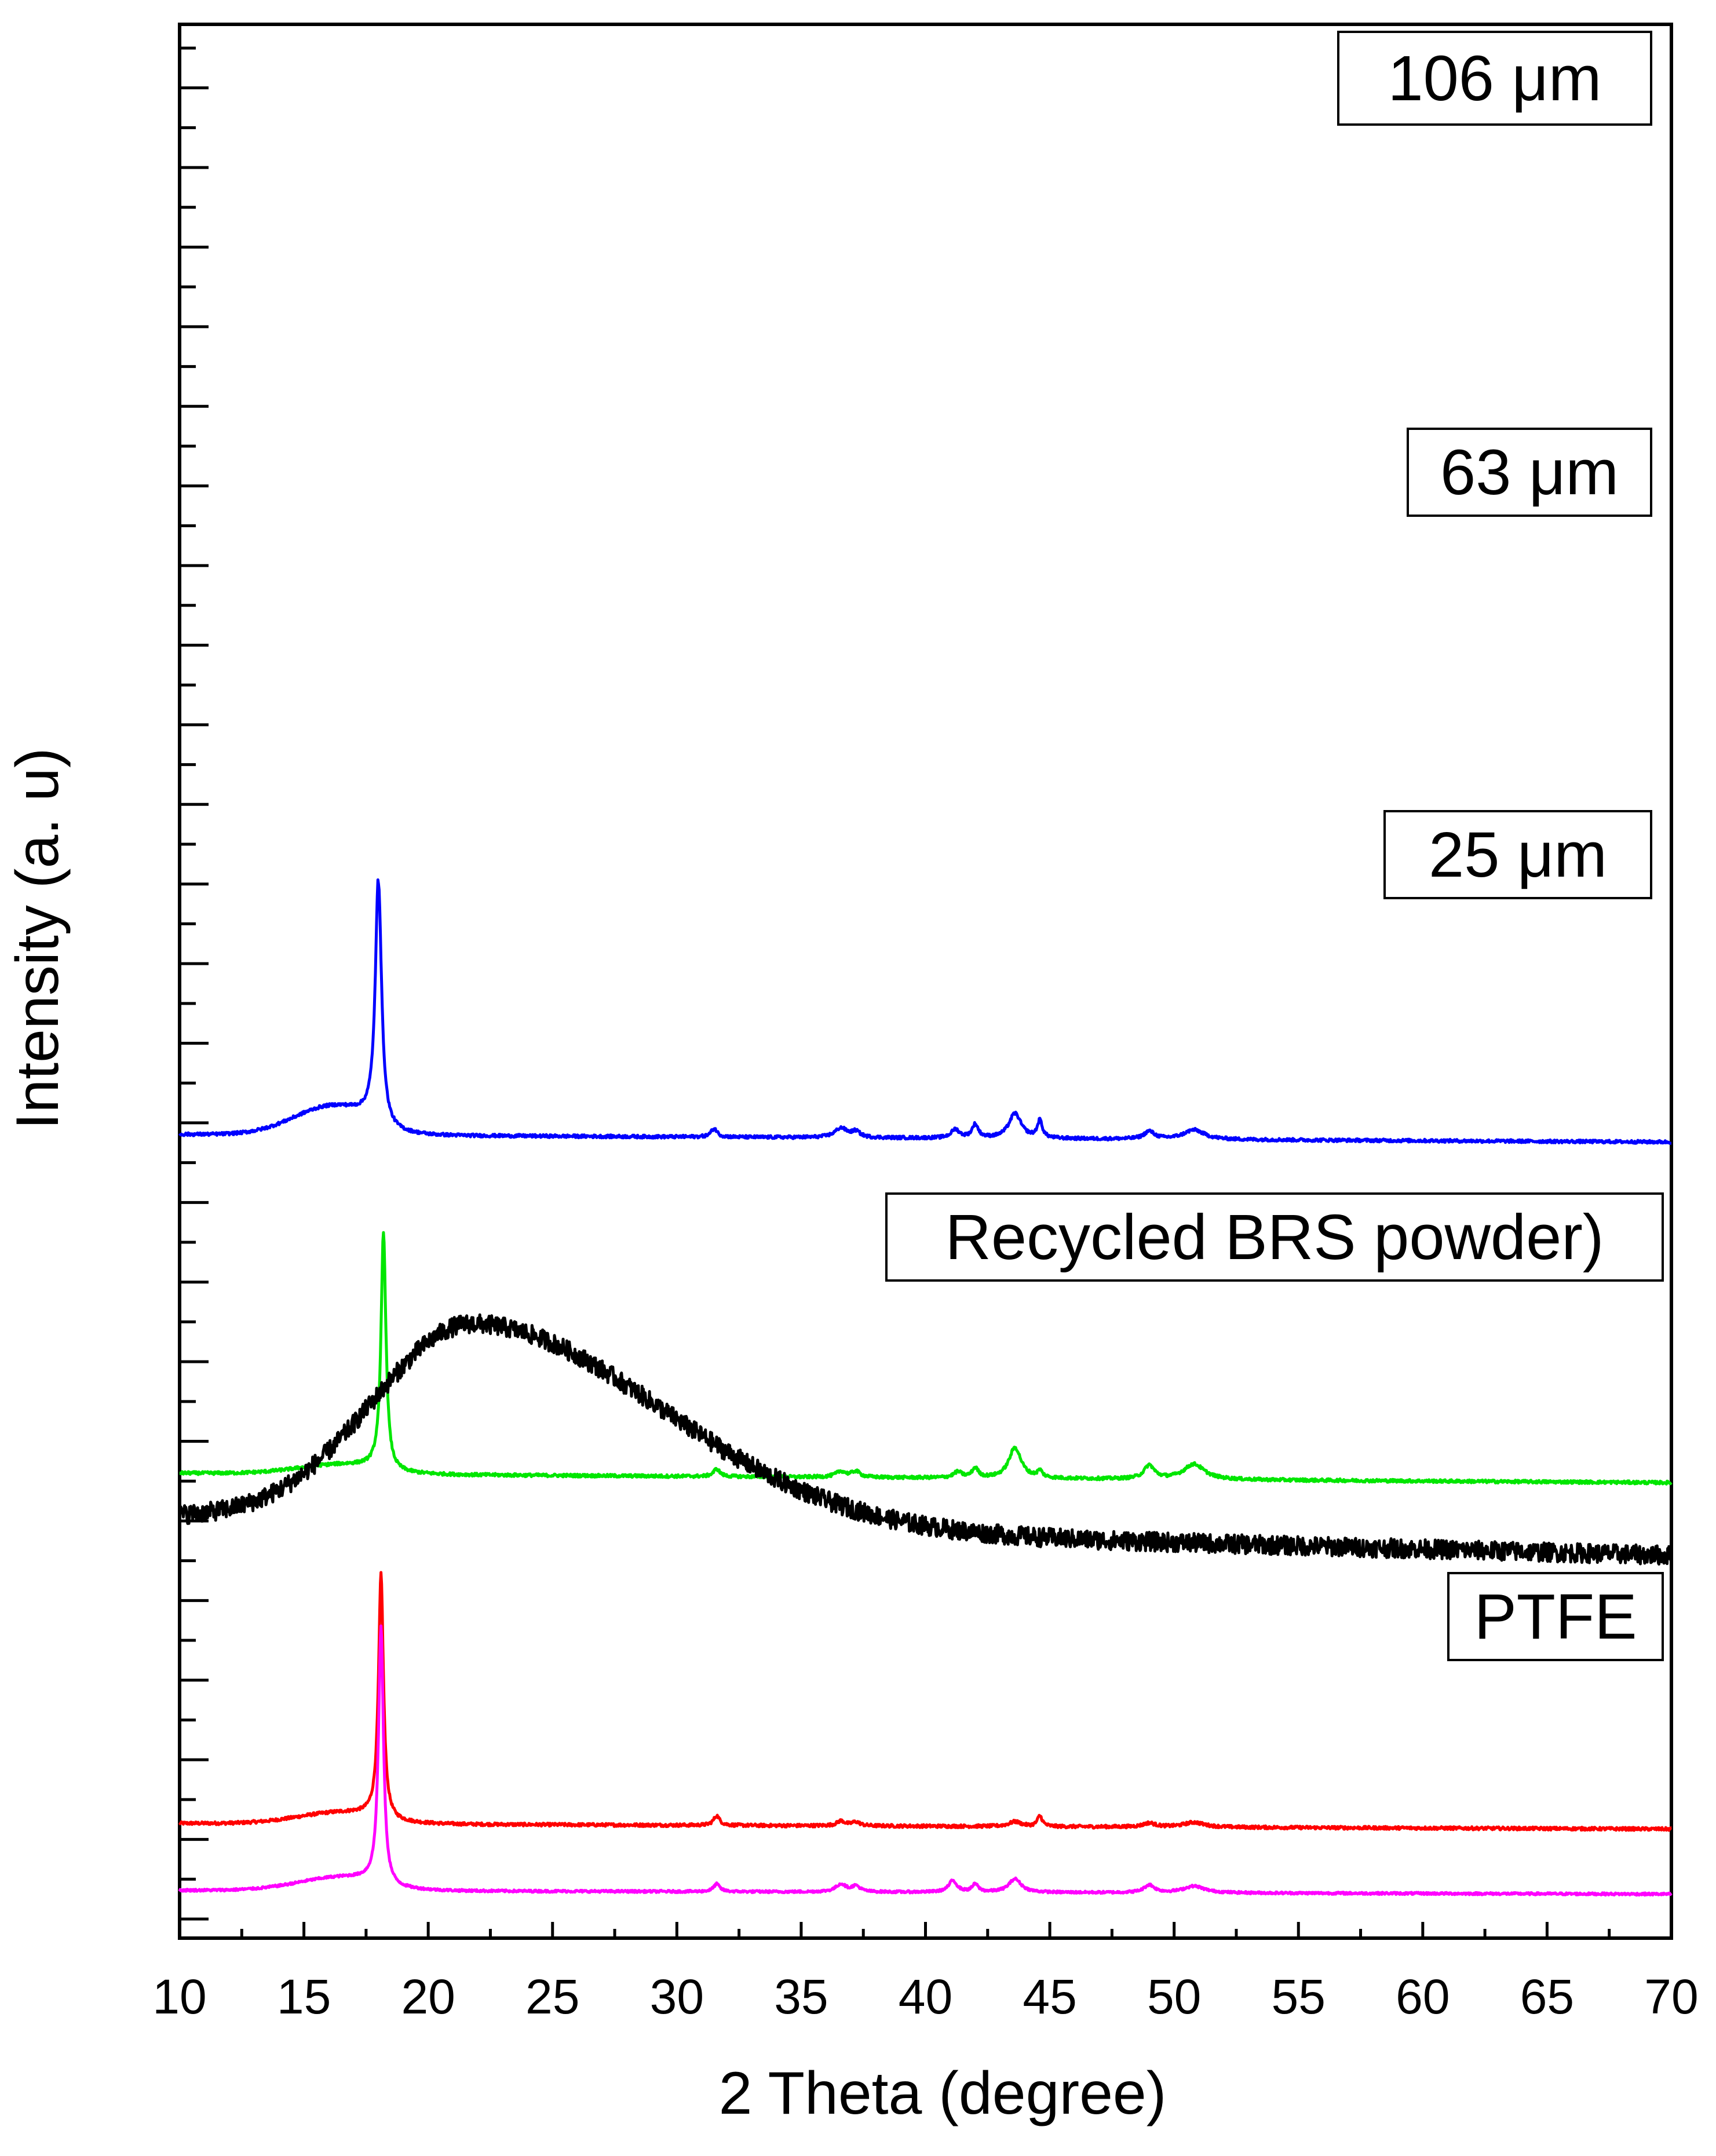 The image size is (1716, 2156). Describe the element at coordinates (1423, 1996) in the screenshot. I see `x-tick-label: 60` at that location.